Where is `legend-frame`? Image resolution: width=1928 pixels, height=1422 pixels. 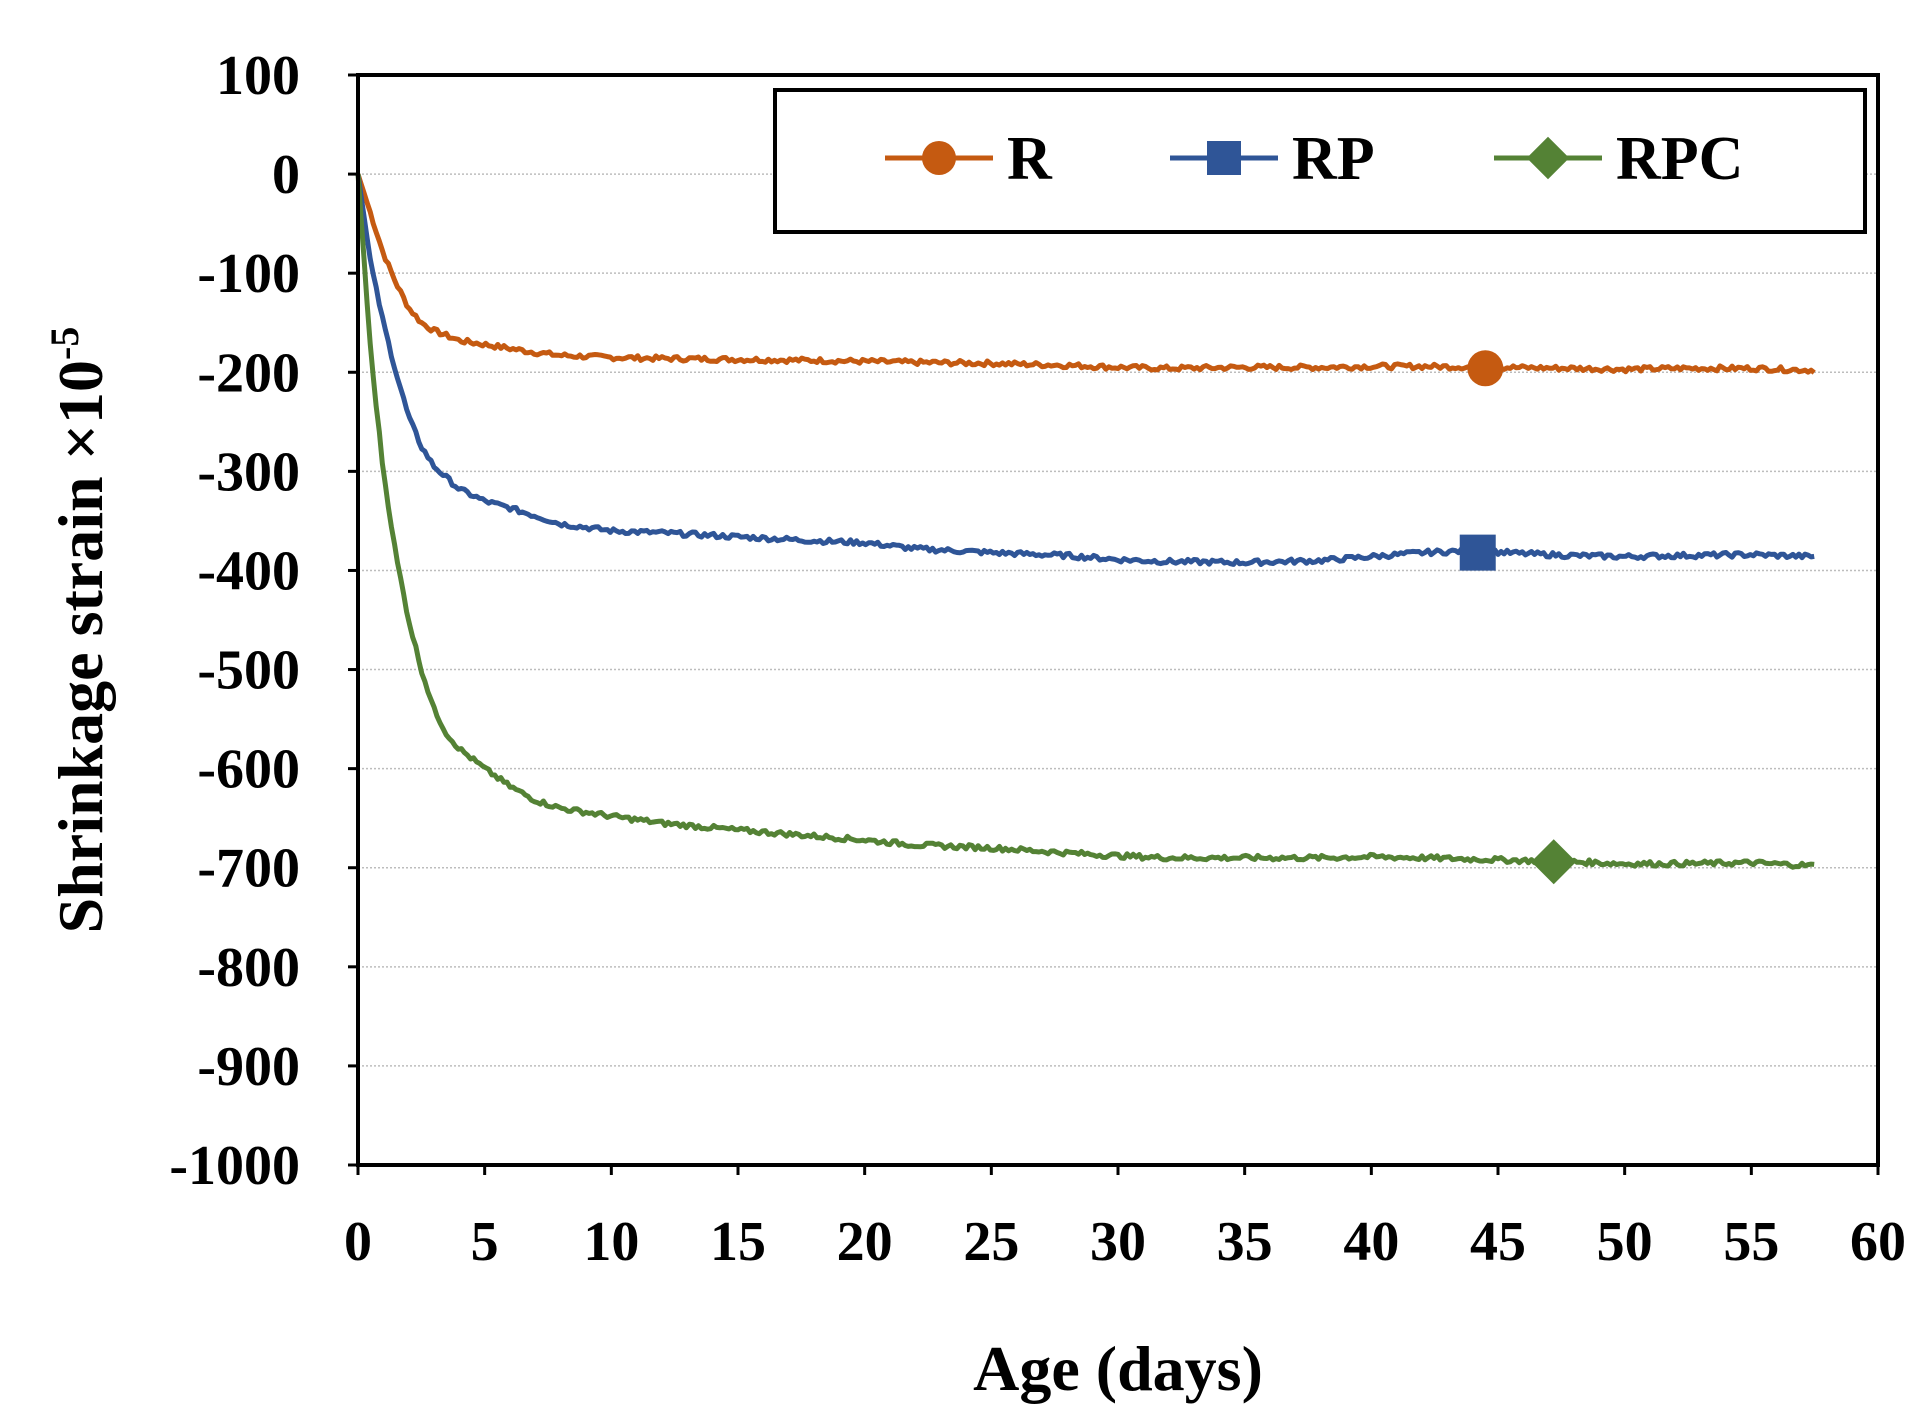 legend-frame is located at coordinates (1320, 161).